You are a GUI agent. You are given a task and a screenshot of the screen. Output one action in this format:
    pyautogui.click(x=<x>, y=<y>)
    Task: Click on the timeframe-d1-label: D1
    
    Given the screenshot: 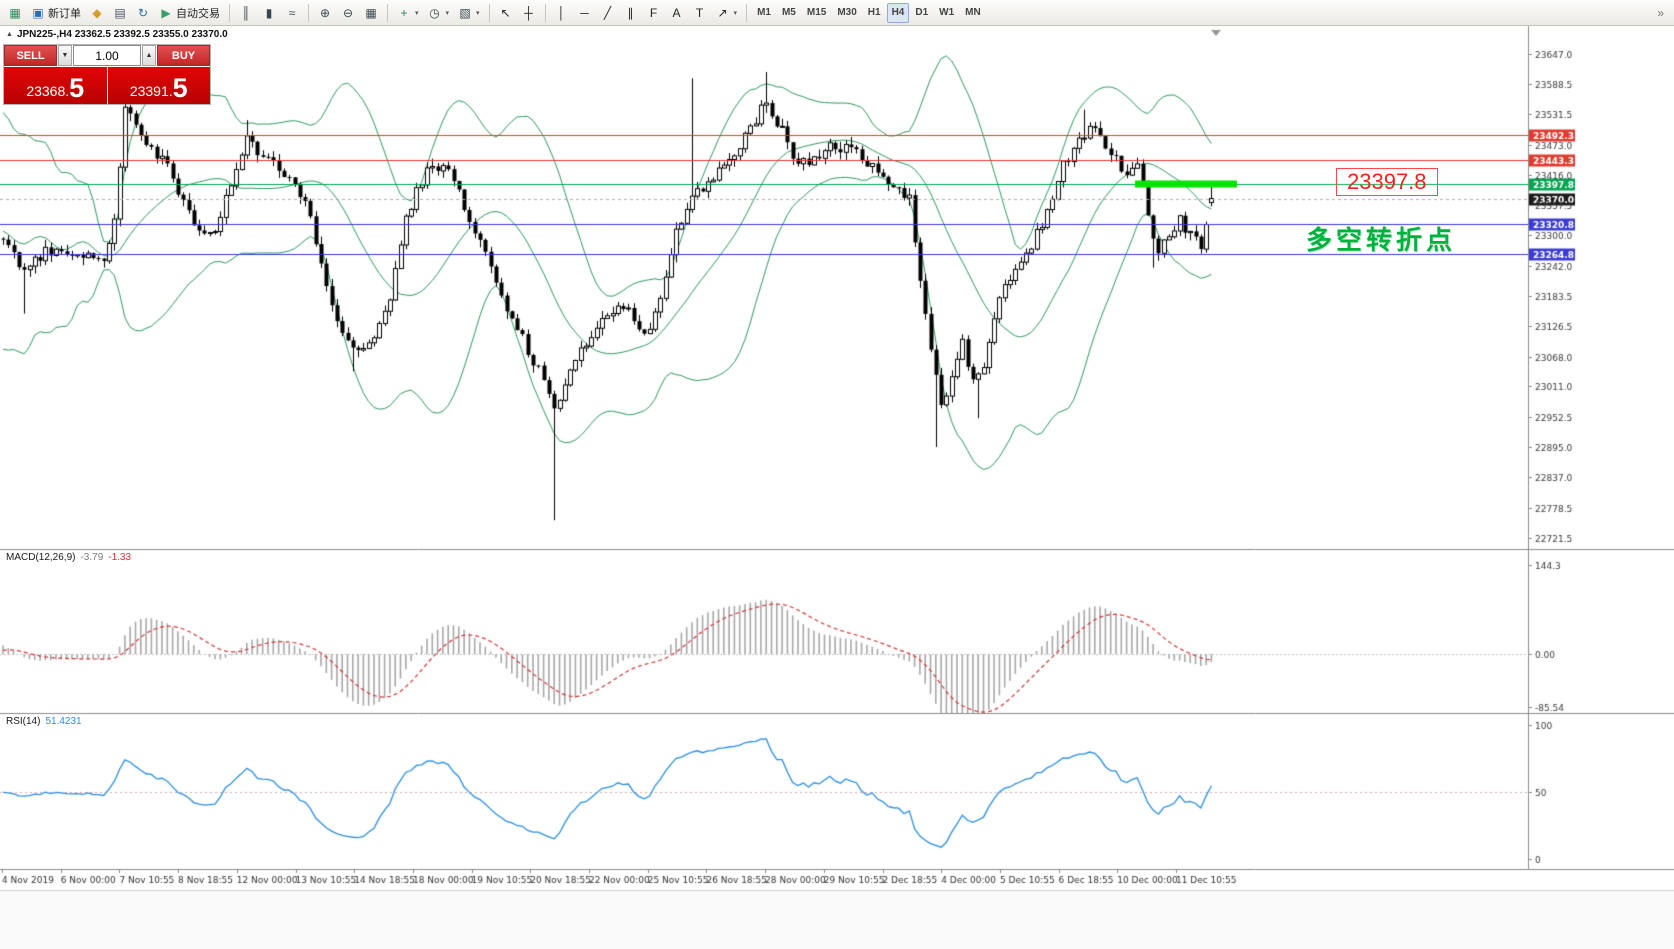 What is the action you would take?
    pyautogui.click(x=922, y=12)
    